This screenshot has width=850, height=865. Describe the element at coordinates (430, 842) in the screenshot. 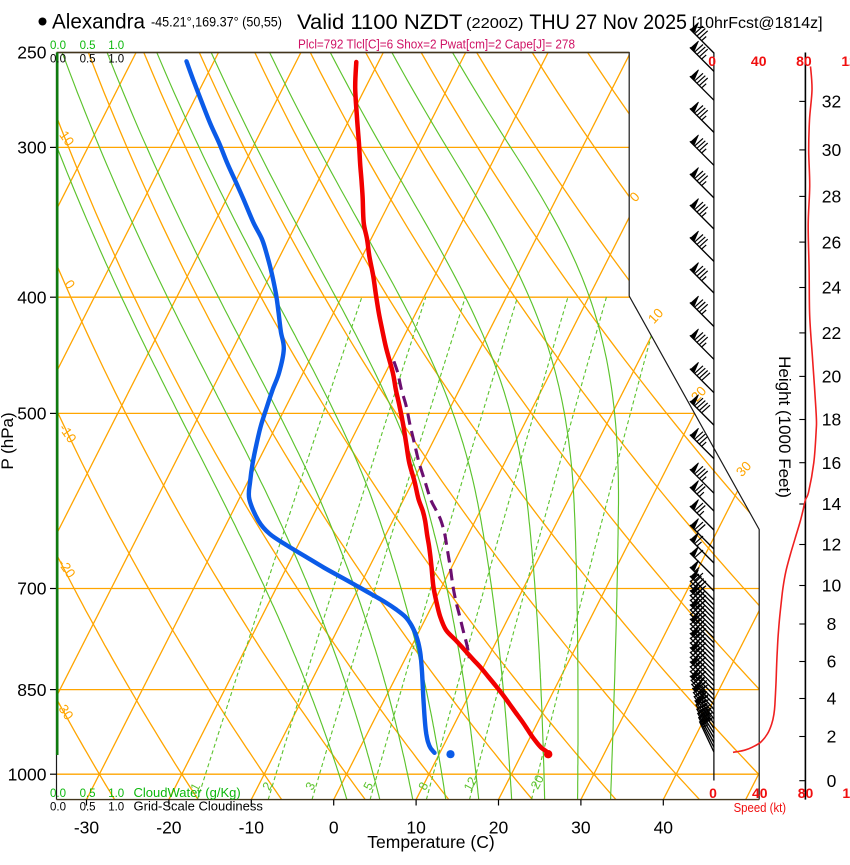

I see `svg-text: Temperature (C)` at that location.